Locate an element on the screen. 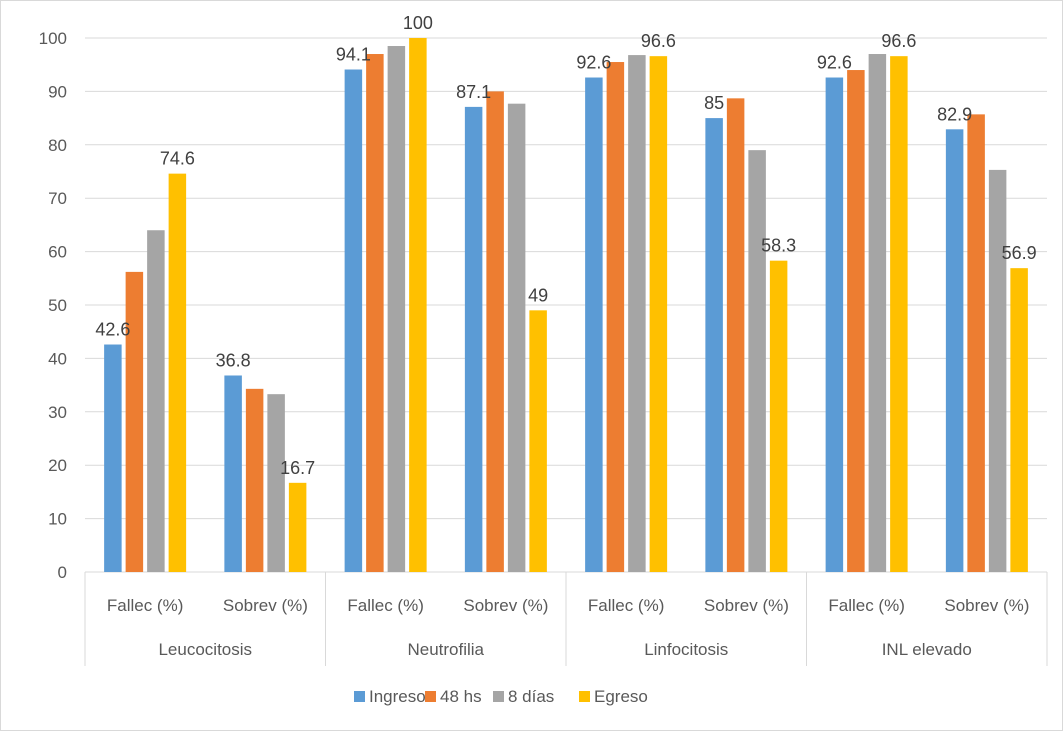 The image size is (1063, 731). legend-label: Ingreso is located at coordinates (397, 696).